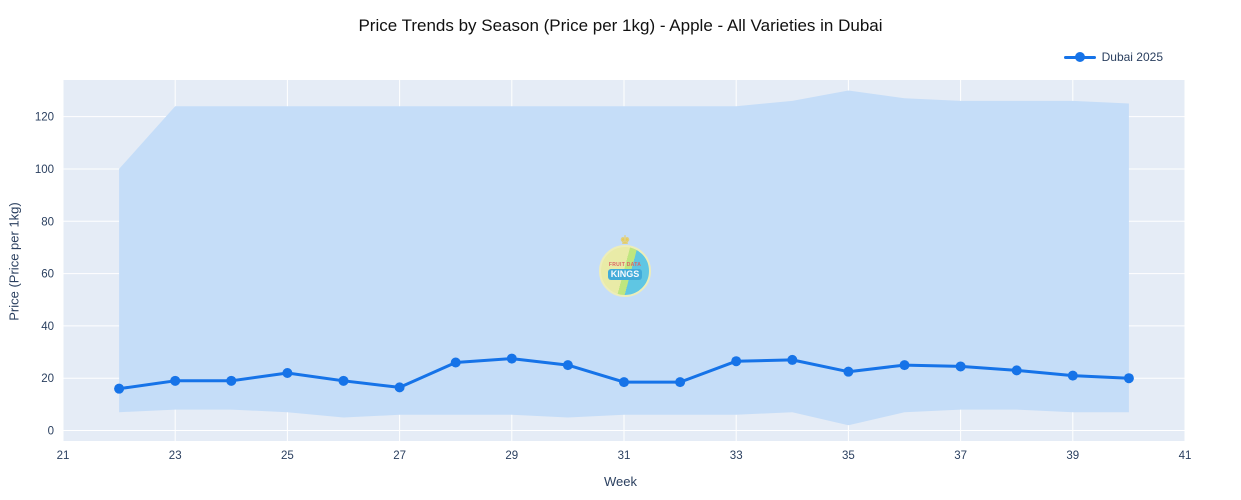 This screenshot has height=500, width=1241. What do you see at coordinates (624, 456) in the screenshot?
I see `x-tick-label: 31` at bounding box center [624, 456].